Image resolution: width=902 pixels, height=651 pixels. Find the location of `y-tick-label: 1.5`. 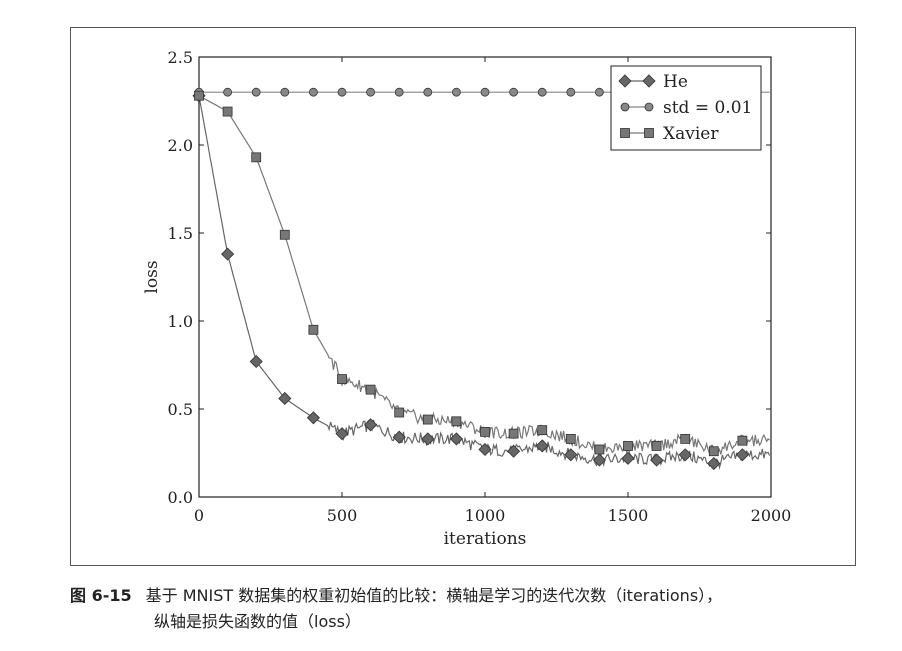

y-tick-label: 1.5 is located at coordinates (180, 233).